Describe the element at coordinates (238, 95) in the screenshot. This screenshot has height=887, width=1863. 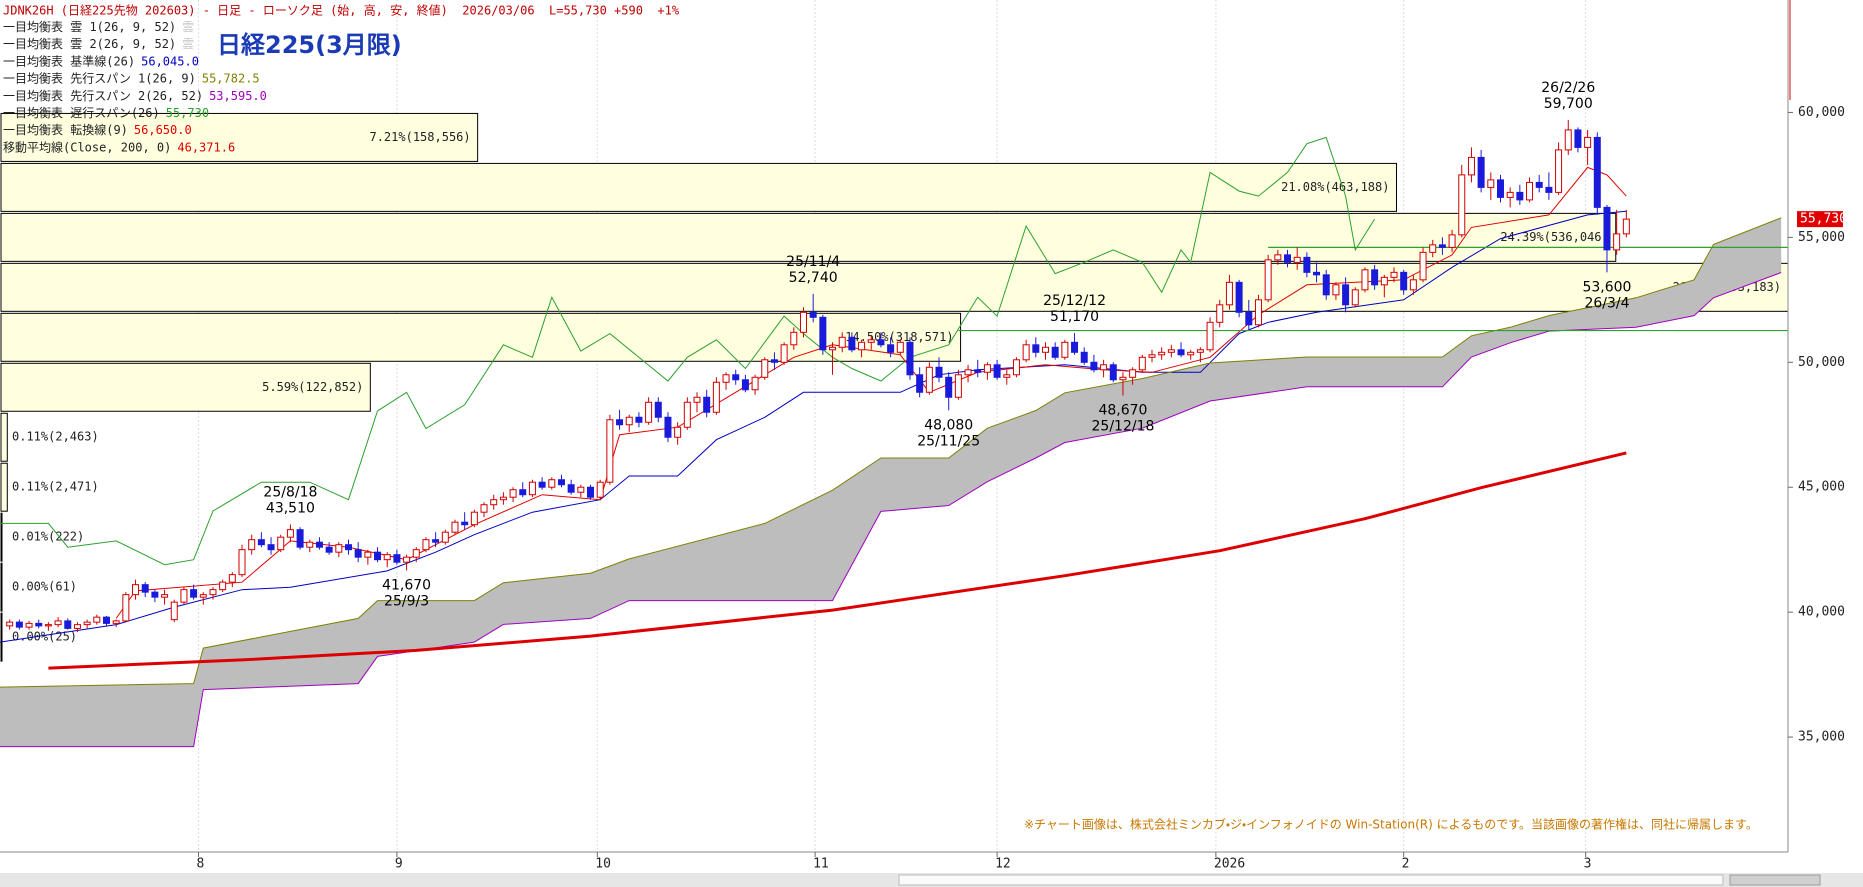
I see `legend-value: 53,595.0` at that location.